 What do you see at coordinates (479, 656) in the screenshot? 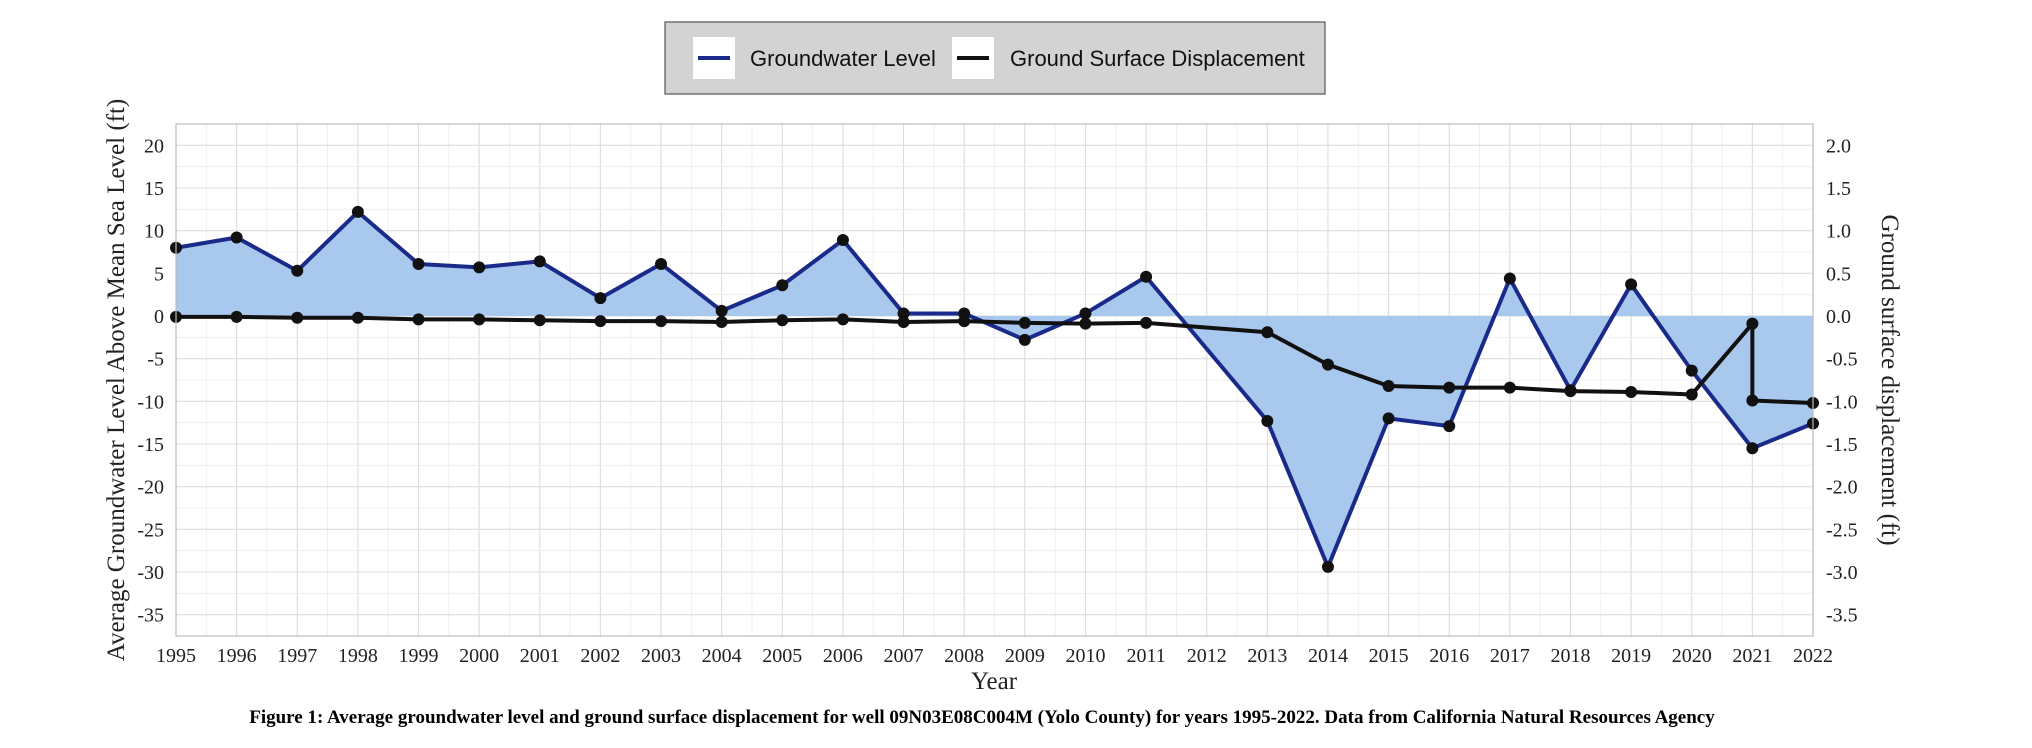
I see `x-tick-label: 2000` at bounding box center [479, 656].